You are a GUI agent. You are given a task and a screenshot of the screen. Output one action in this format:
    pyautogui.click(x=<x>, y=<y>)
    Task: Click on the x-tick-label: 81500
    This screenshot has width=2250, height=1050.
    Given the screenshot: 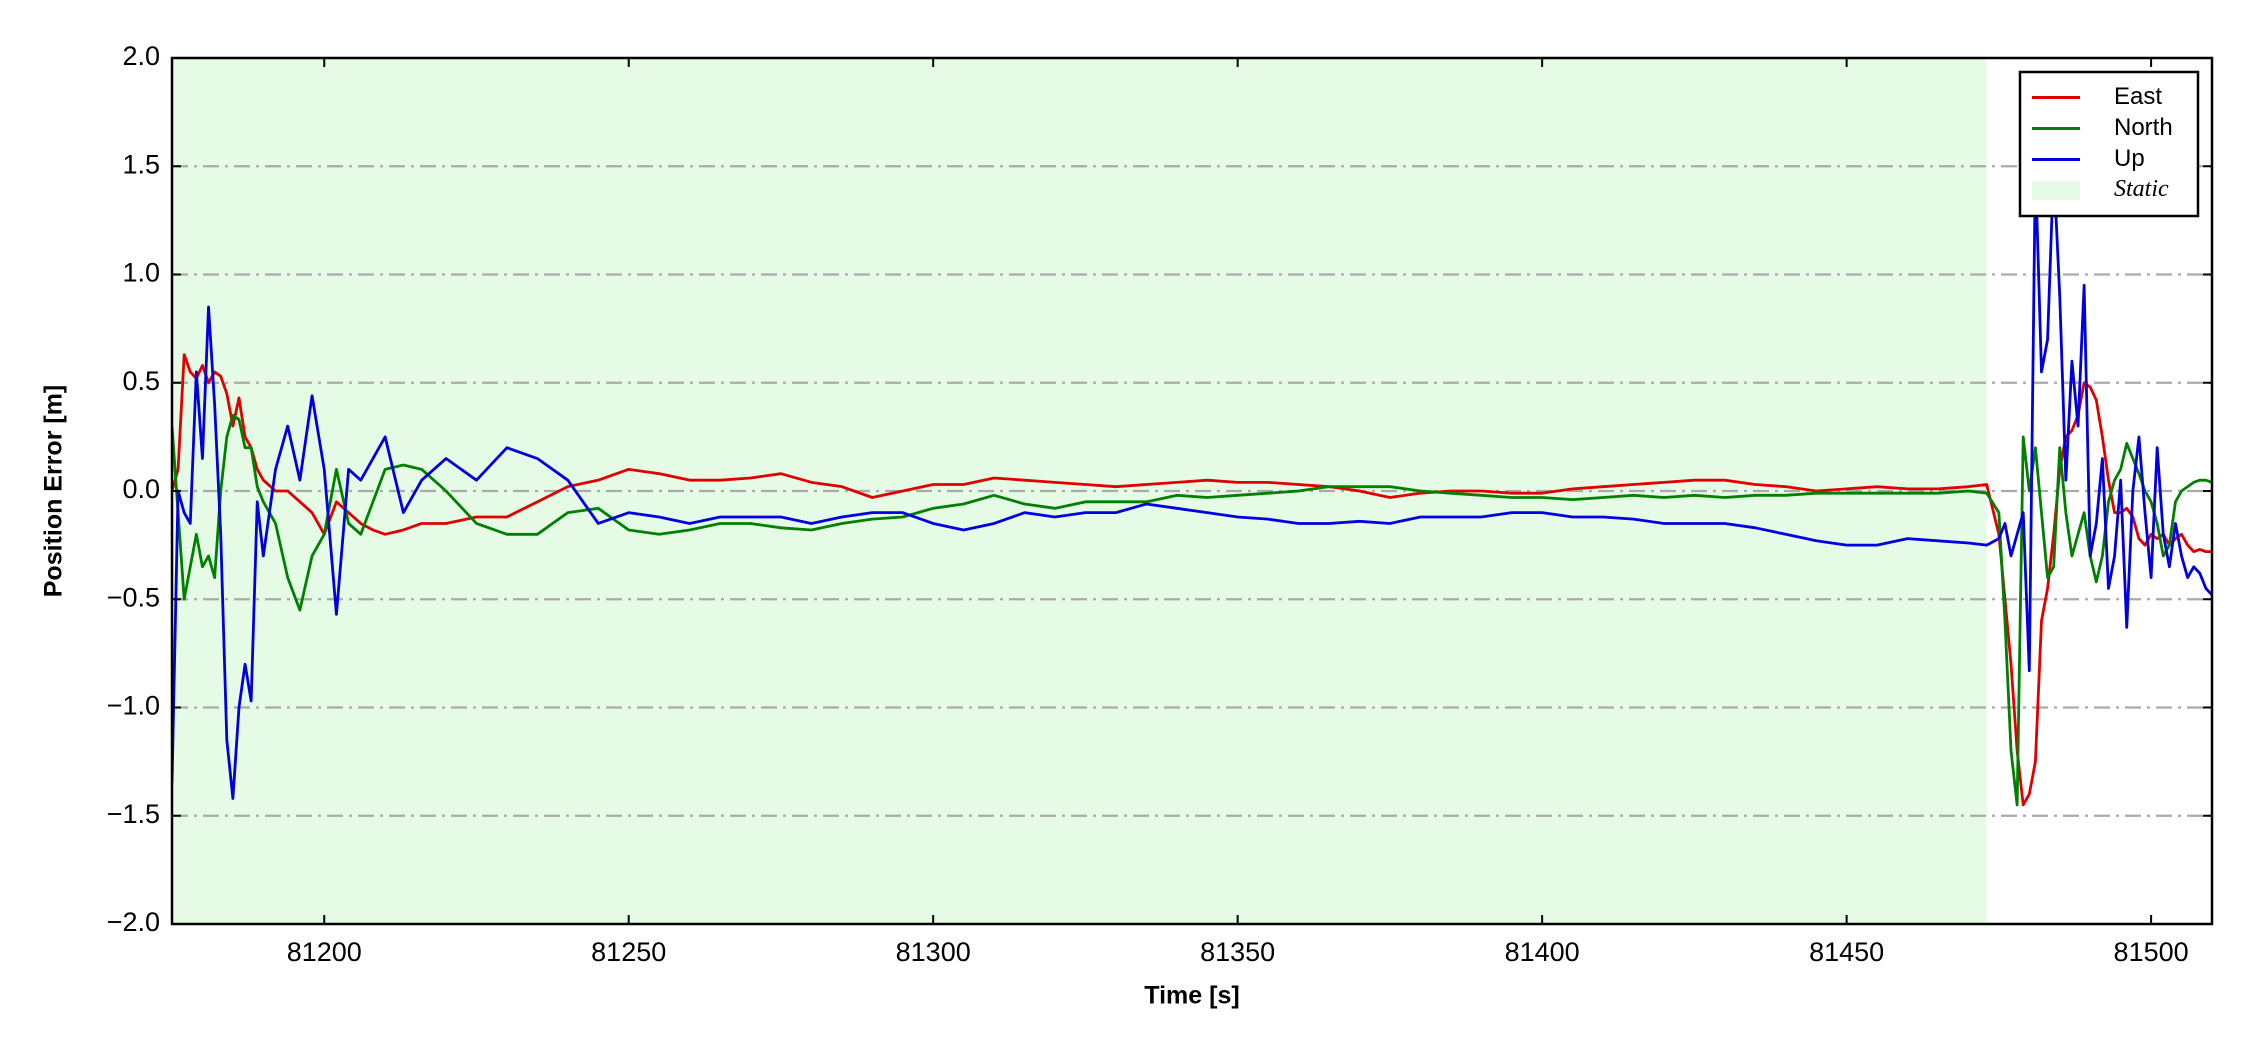 What is the action you would take?
    pyautogui.click(x=2151, y=952)
    